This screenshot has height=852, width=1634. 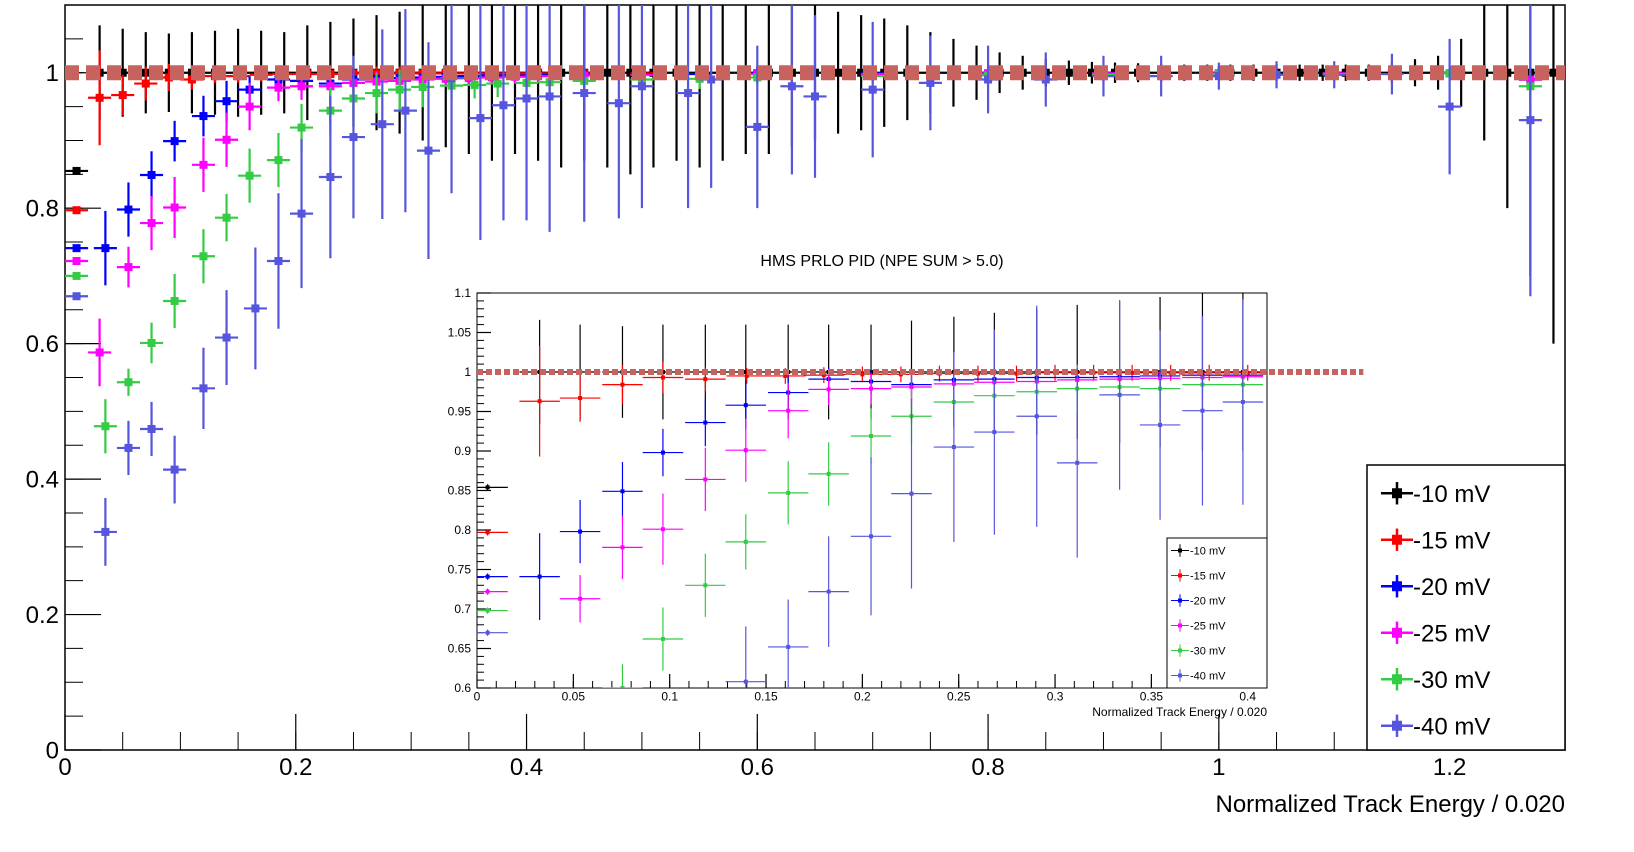 What do you see at coordinates (1449, 767) in the screenshot?
I see `x-tick-label: 1.2` at bounding box center [1449, 767].